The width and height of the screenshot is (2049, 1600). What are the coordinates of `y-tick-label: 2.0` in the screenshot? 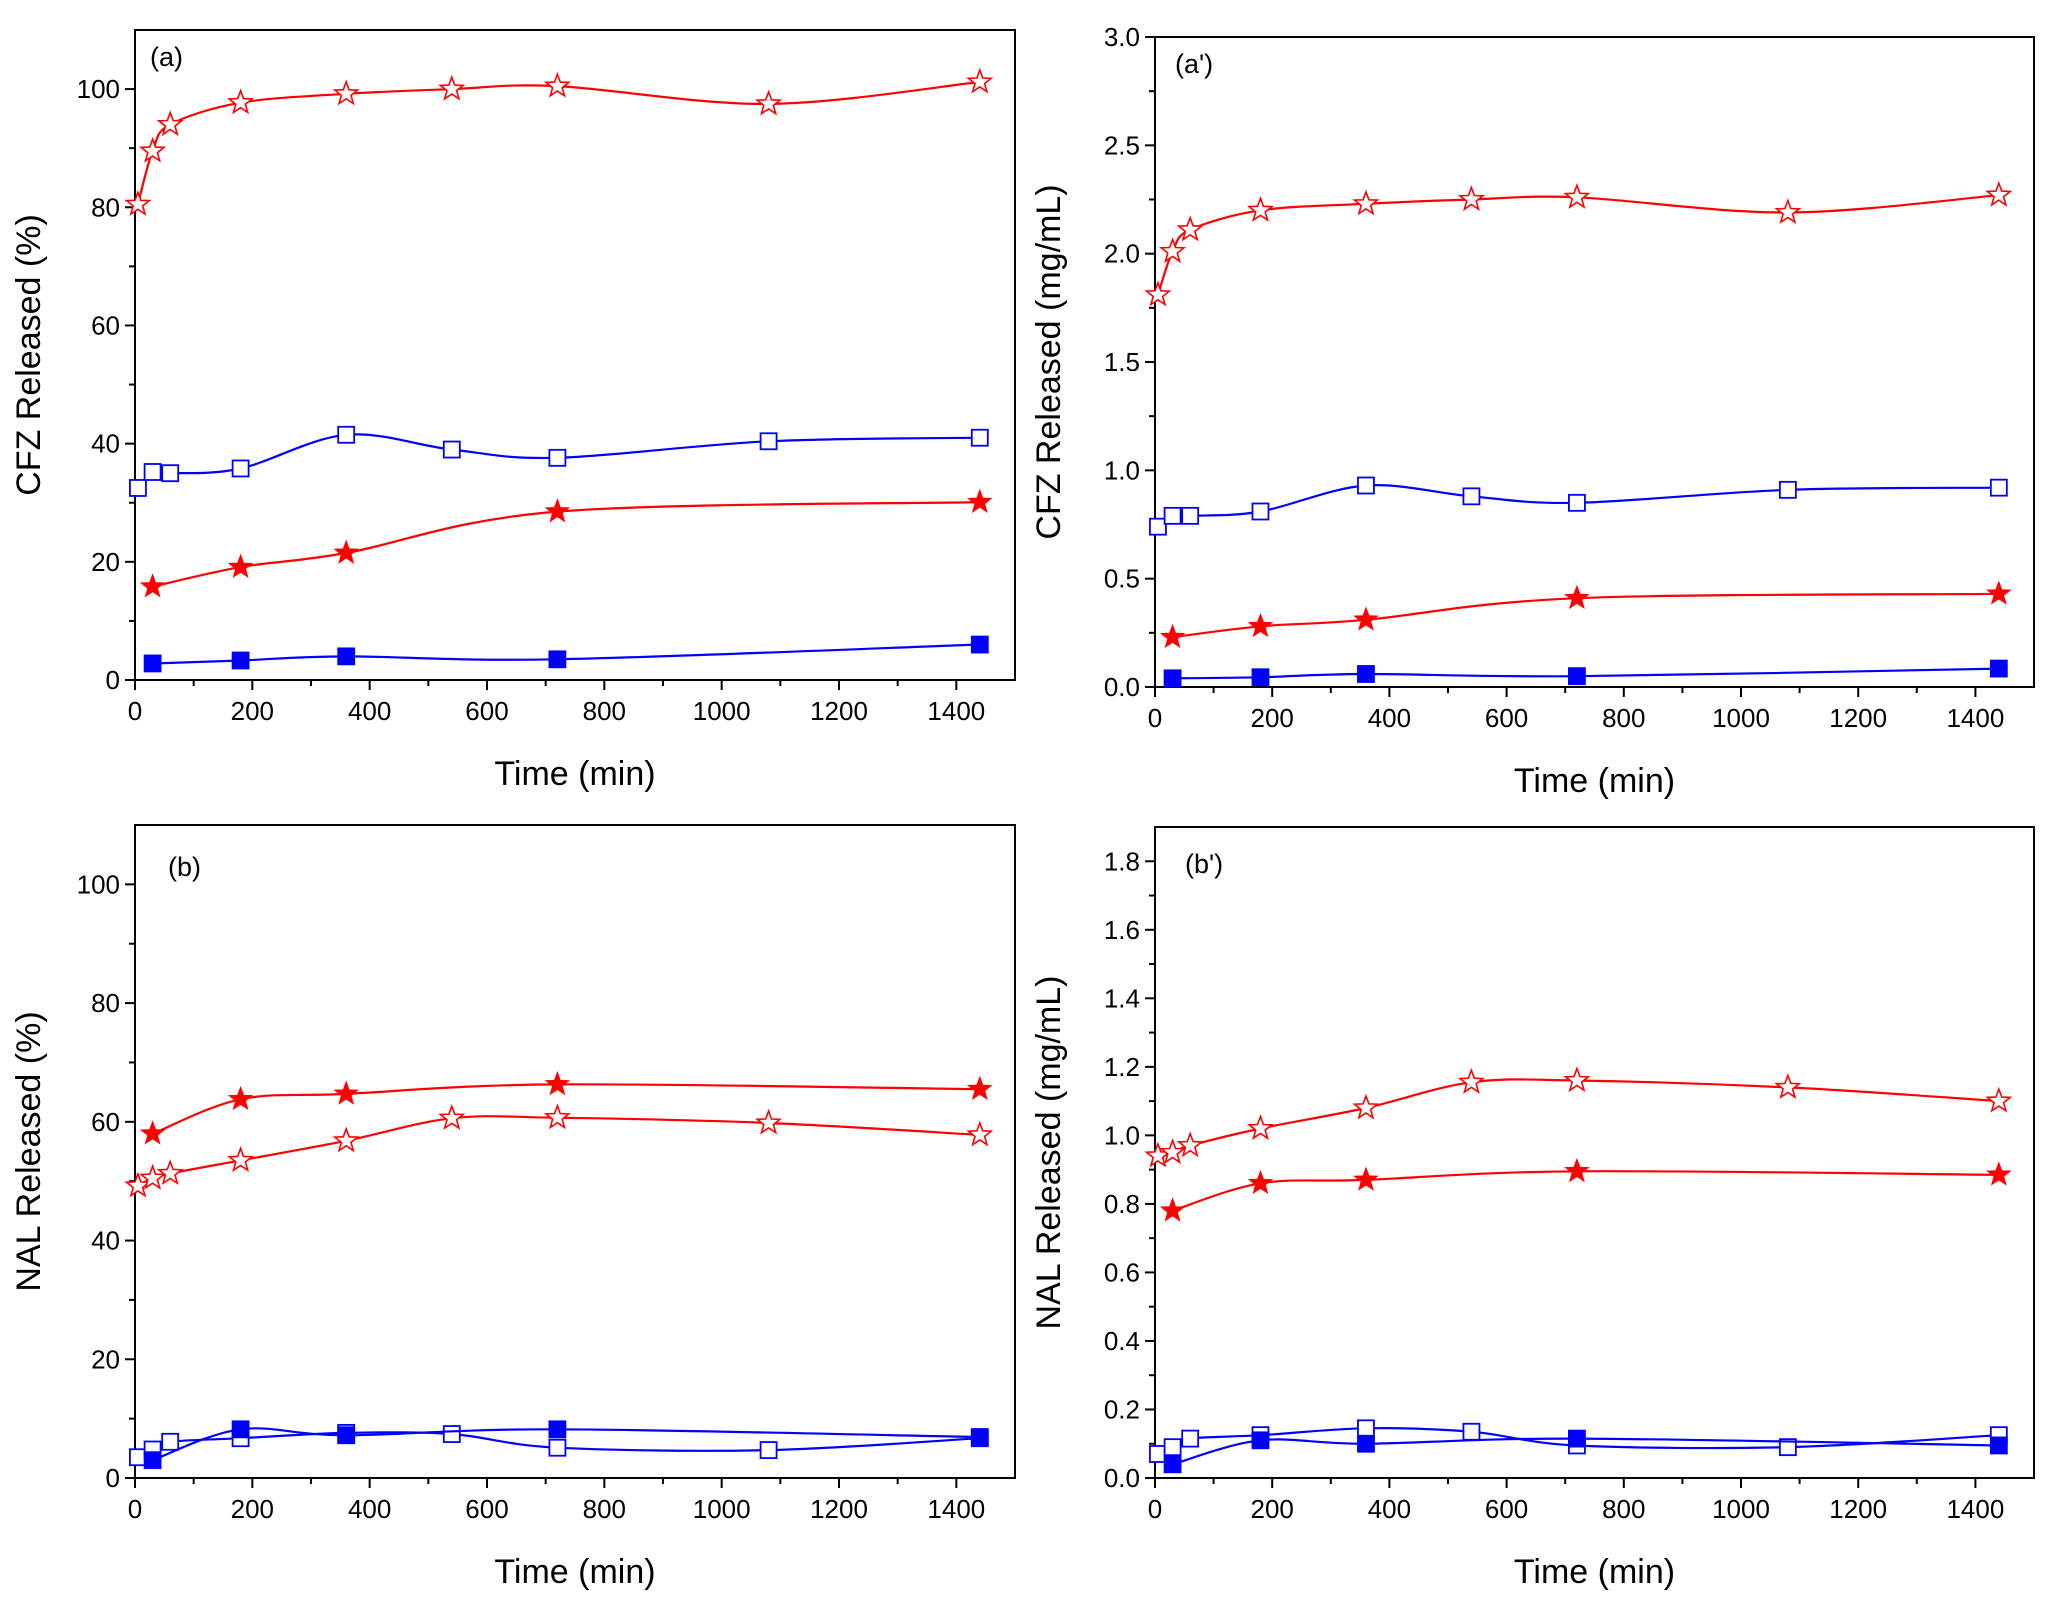 It's located at (1122, 254).